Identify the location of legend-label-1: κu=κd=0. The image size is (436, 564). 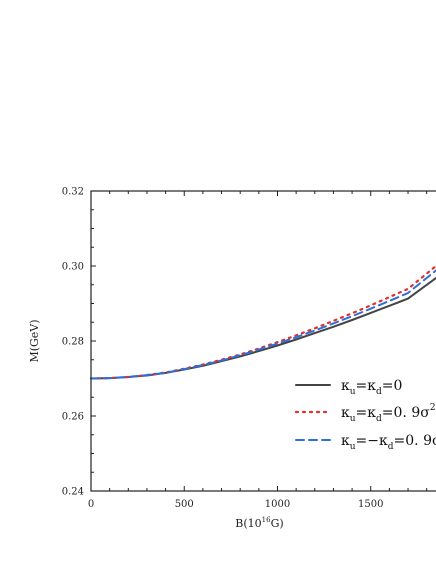
(371, 387).